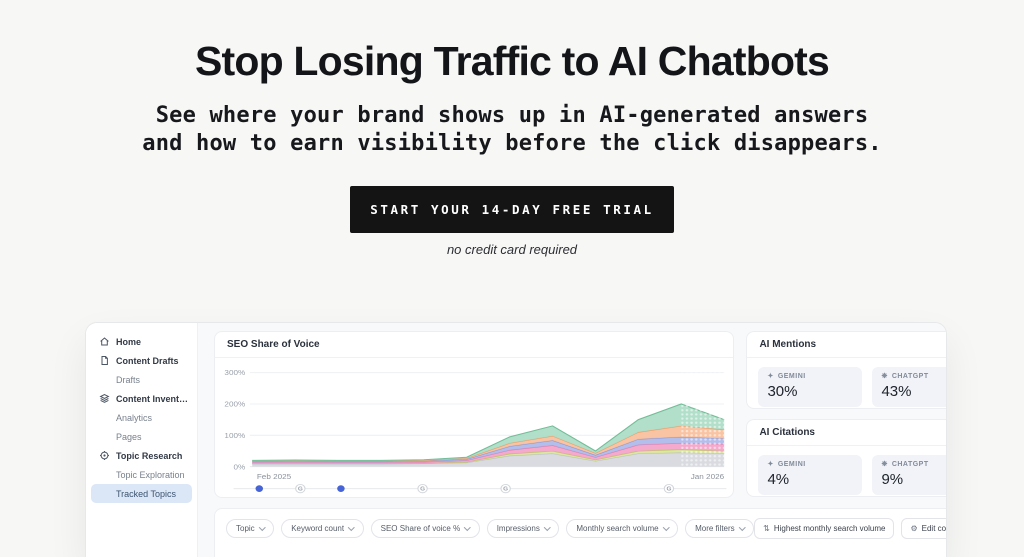 The height and width of the screenshot is (557, 1024). I want to click on sidebar-item-label: Drafts, so click(128, 379).